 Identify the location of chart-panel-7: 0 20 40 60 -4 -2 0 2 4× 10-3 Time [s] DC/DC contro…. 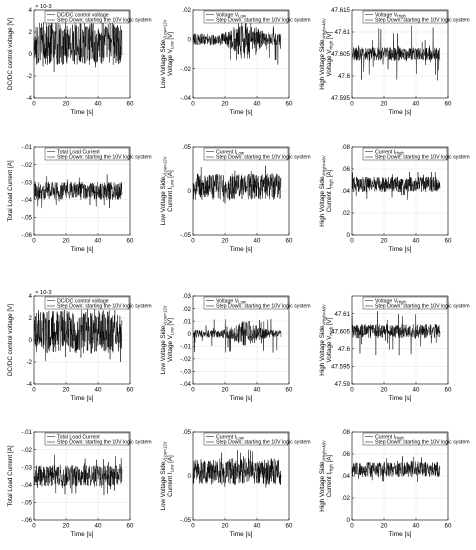
(79, 346).